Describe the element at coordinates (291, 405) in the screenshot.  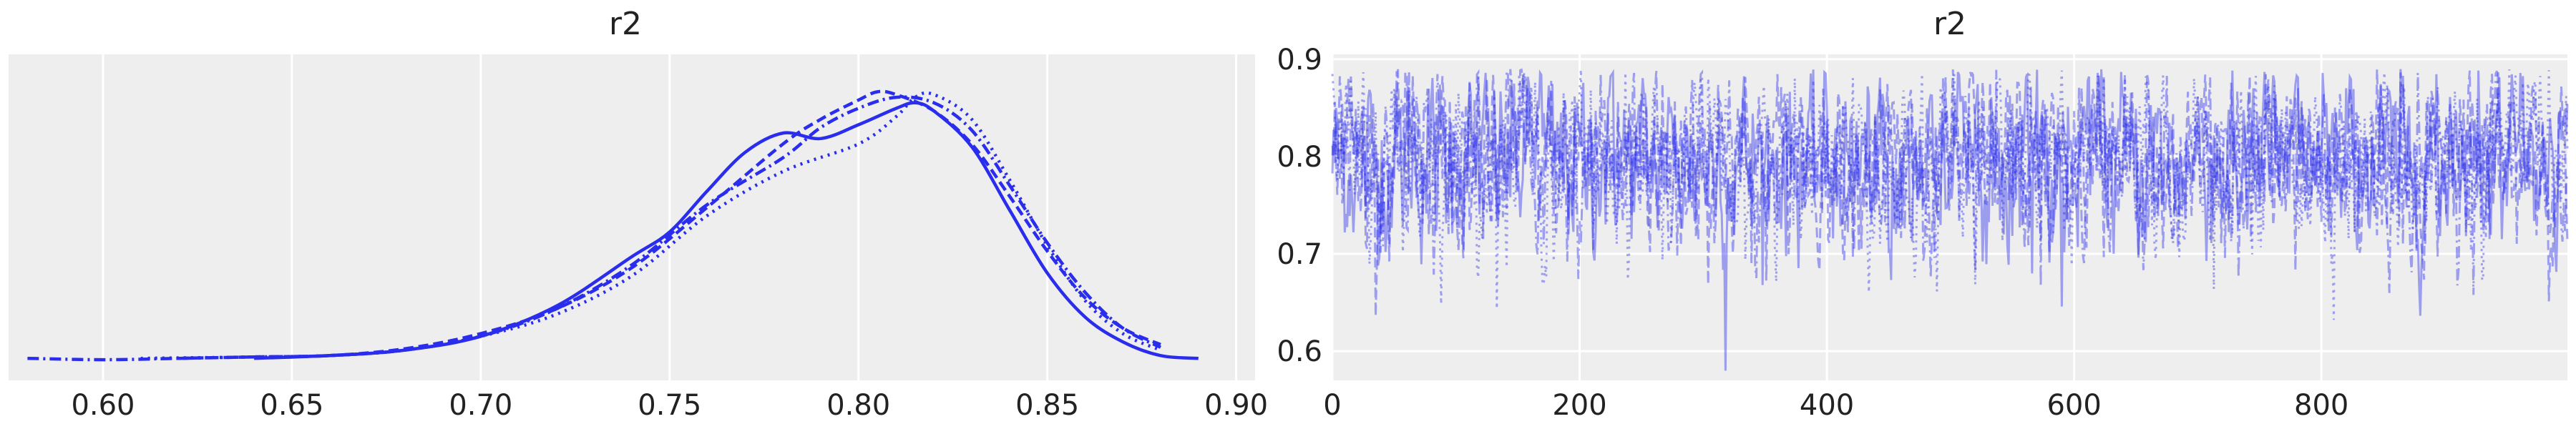
I see `density-x-tick-label: 0.65` at that location.